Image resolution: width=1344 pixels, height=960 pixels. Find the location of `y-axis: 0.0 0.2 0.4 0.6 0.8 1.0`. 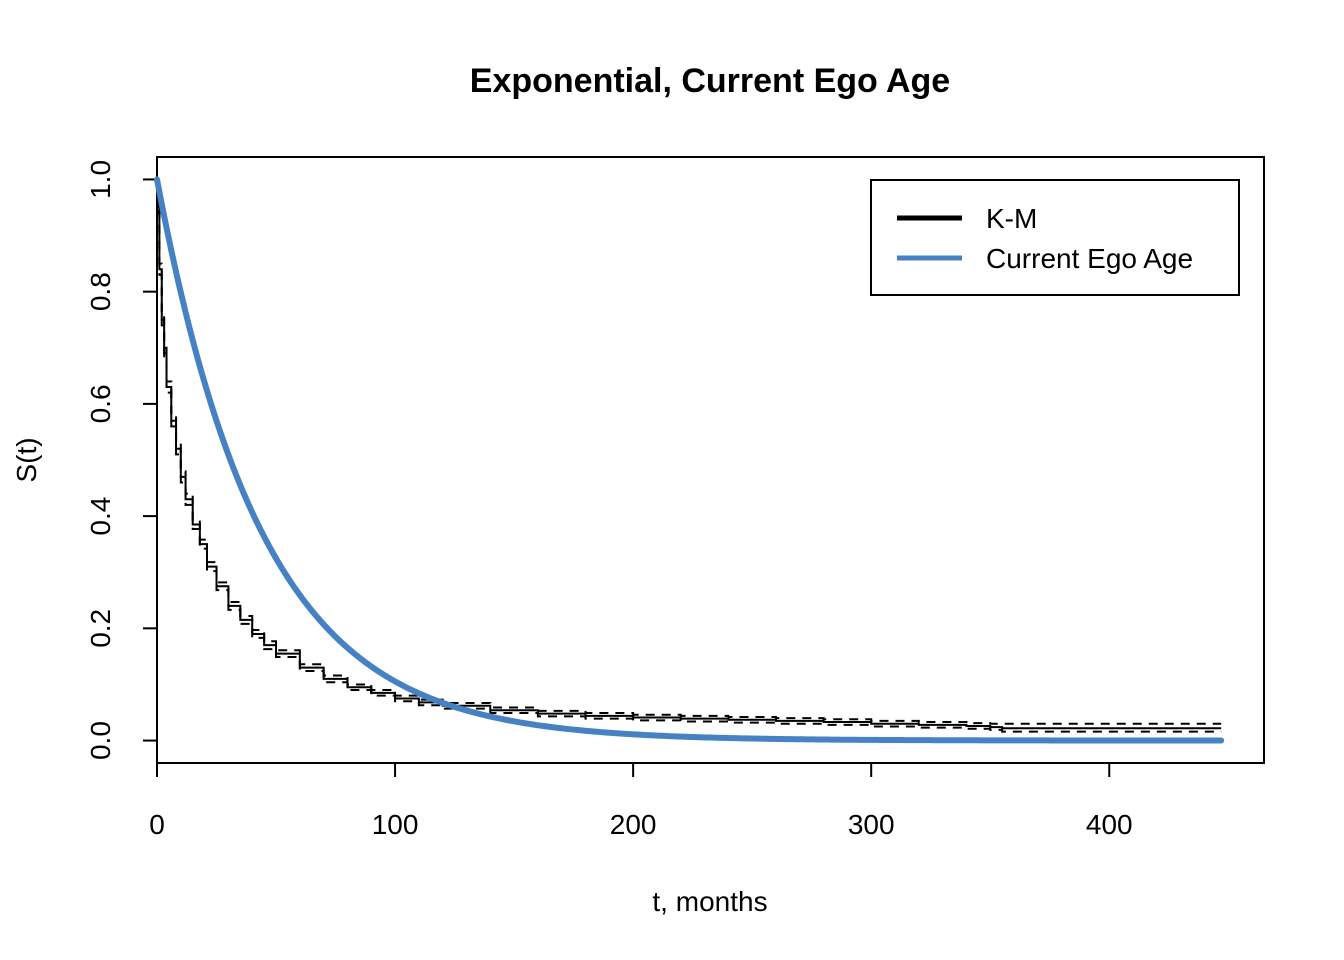

y-axis: 0.0 0.2 0.4 0.6 0.8 1.0 is located at coordinates (121, 460).